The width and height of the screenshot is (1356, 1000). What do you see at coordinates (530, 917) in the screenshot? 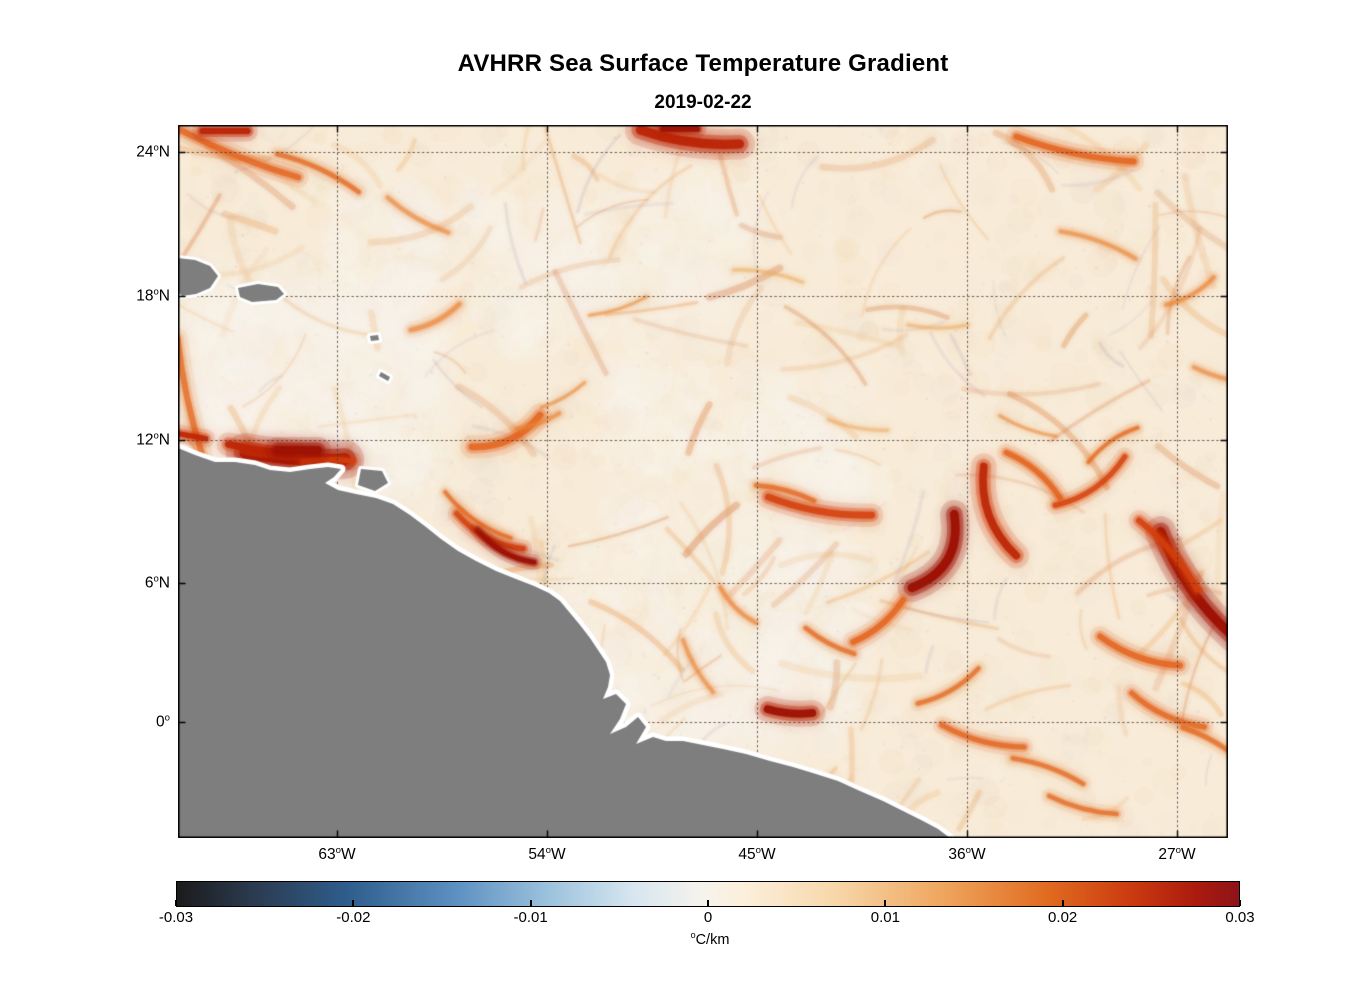
I see `colorbar-tick-label: -0.01` at bounding box center [530, 917].